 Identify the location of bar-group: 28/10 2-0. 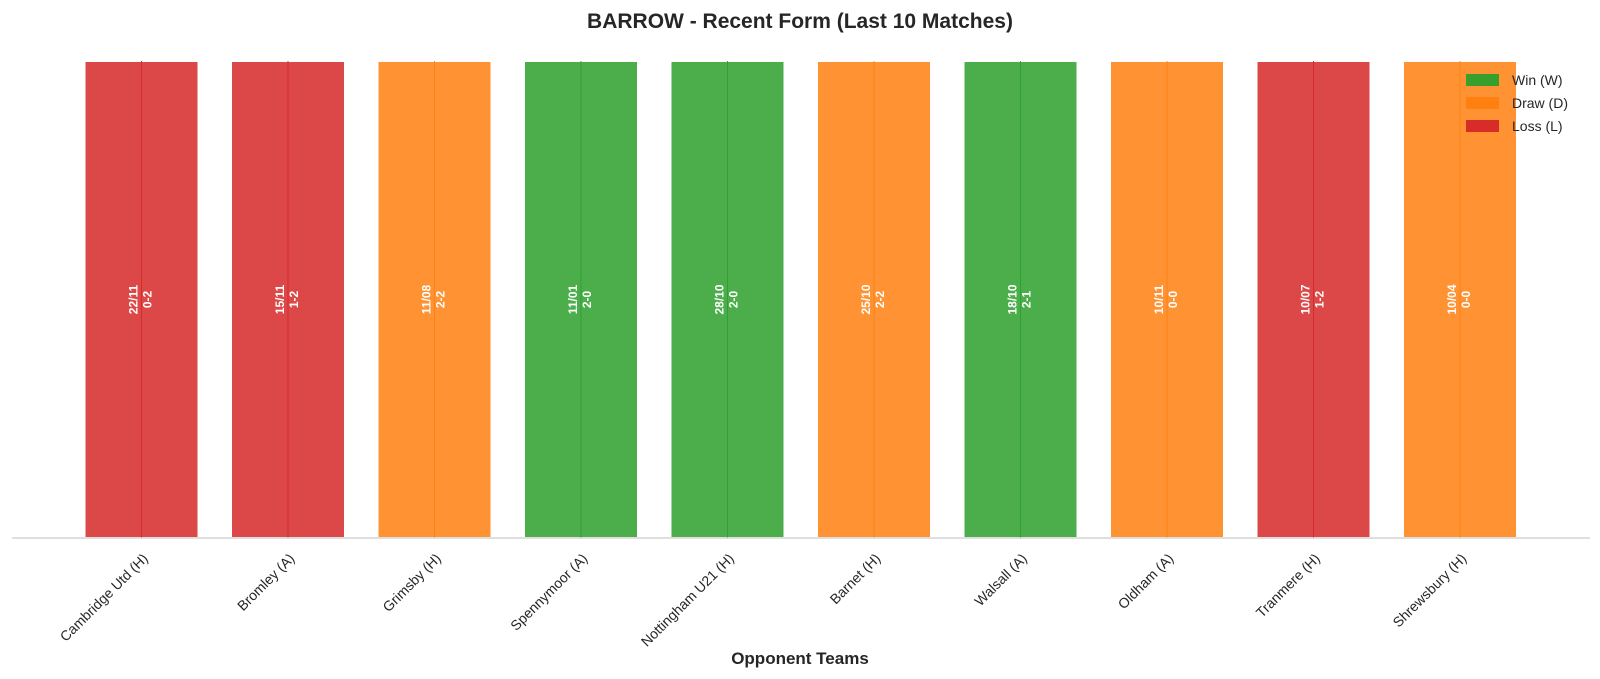
(727, 299).